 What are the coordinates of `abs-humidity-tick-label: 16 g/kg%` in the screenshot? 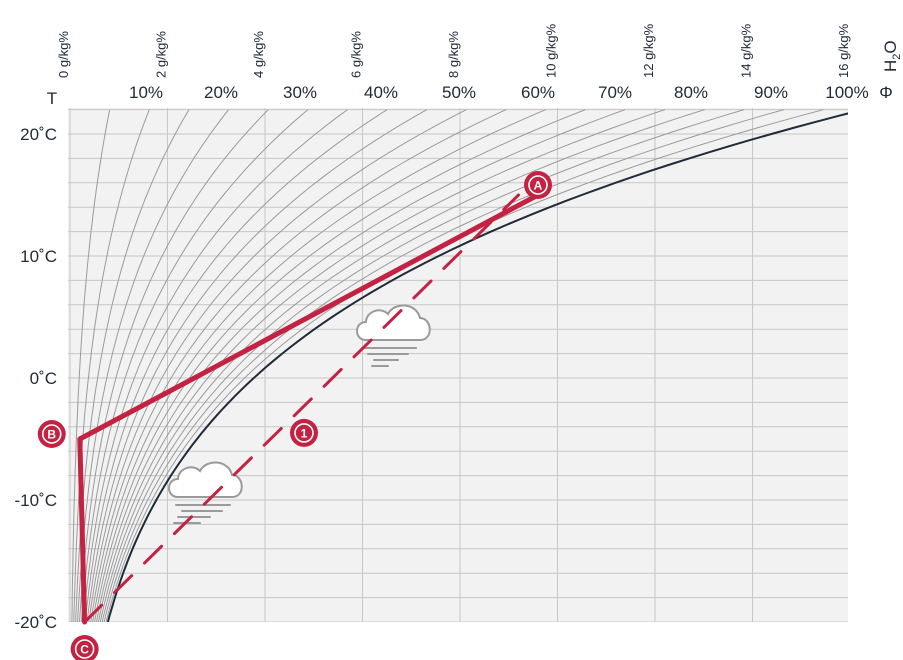 It's located at (843, 50).